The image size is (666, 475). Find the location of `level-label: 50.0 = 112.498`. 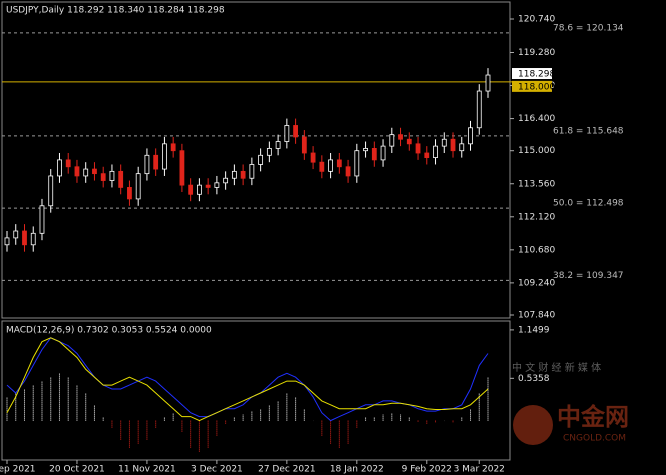

level-label: 50.0 = 112.498 is located at coordinates (588, 204).